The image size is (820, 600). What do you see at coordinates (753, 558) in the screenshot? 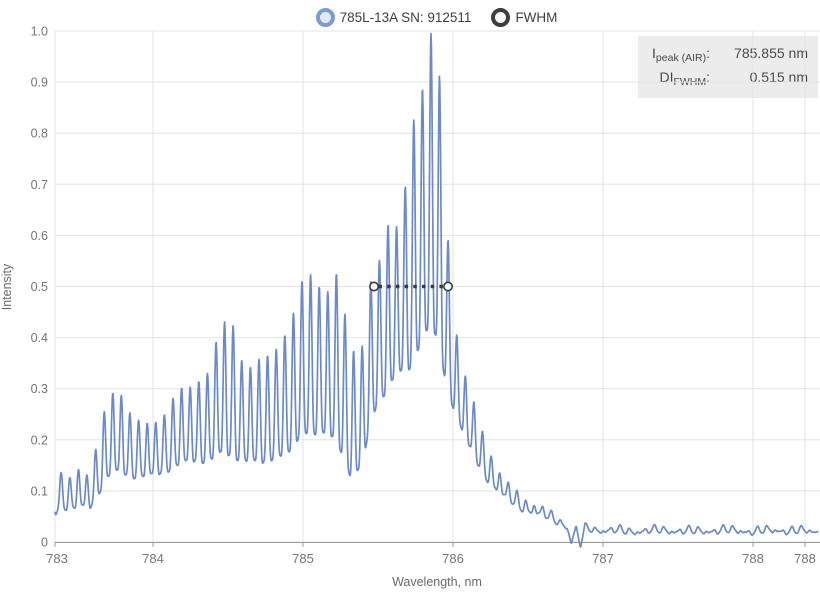
I see `x-tick-label: 788` at bounding box center [753, 558].